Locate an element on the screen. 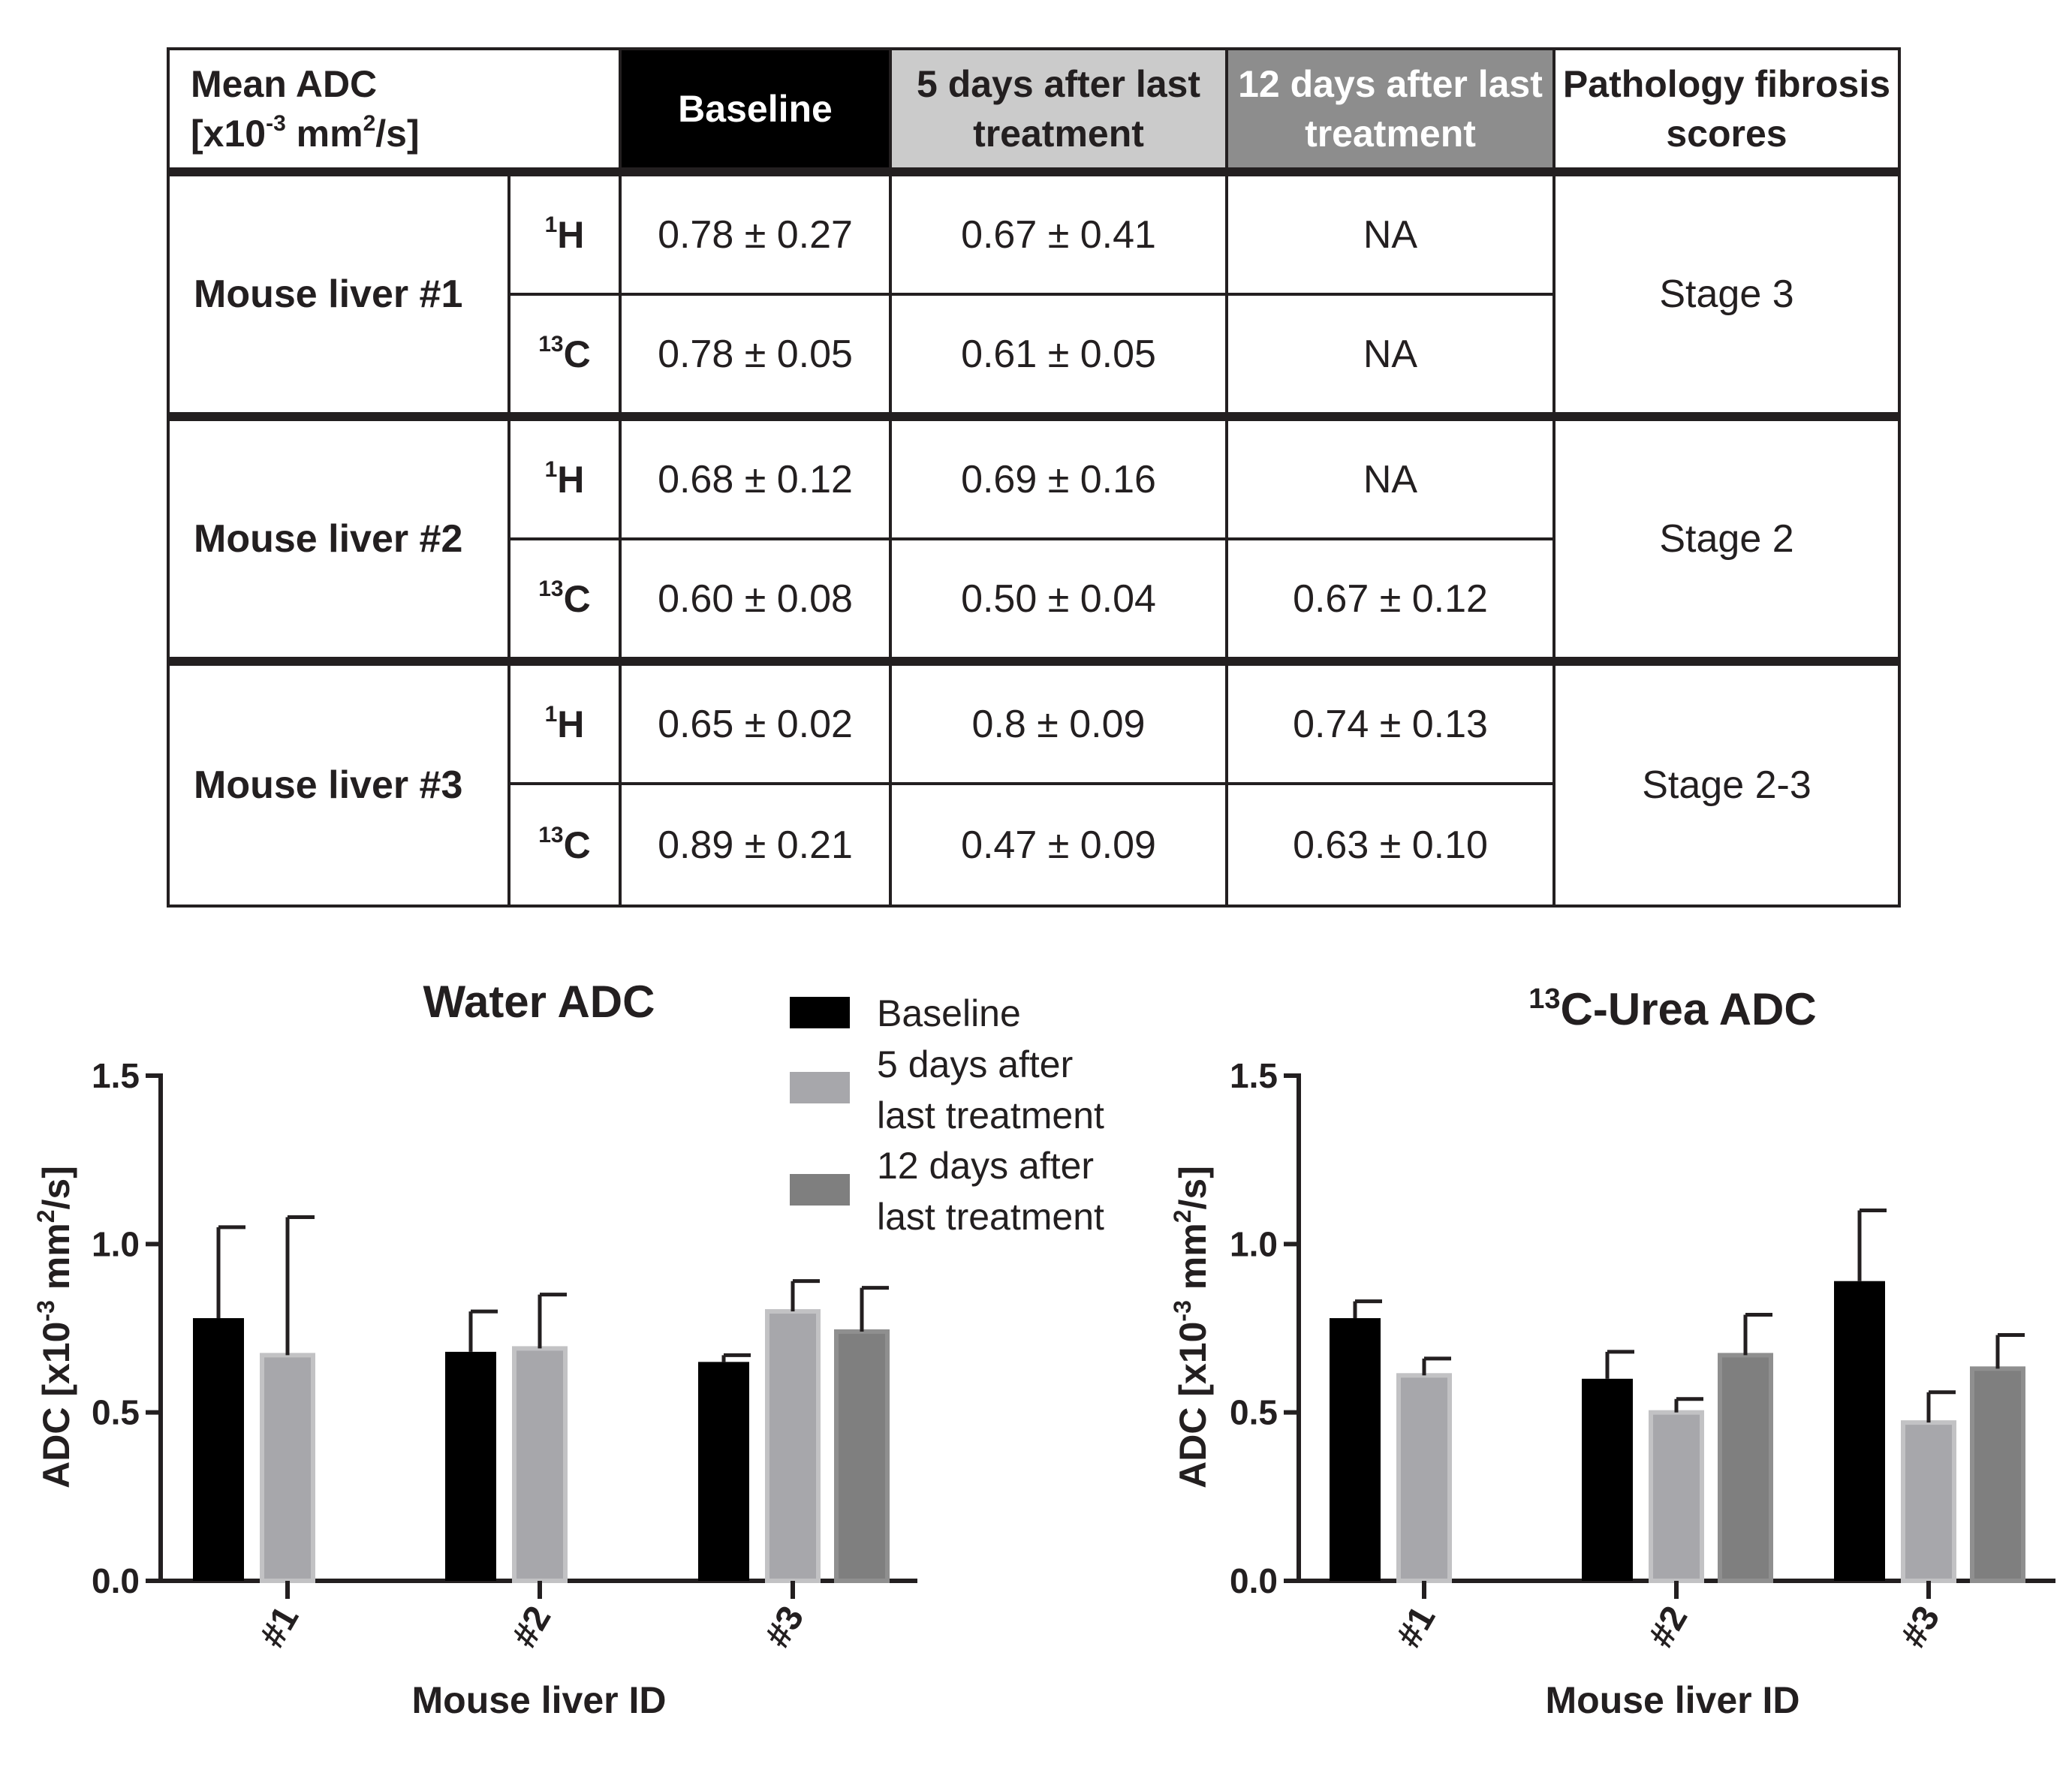 This screenshot has width=2072, height=1782. table-row: 13C 0.89 ± 0.21 0.47 ± 0.09 0.63 ± 0.10 is located at coordinates (1033, 845).